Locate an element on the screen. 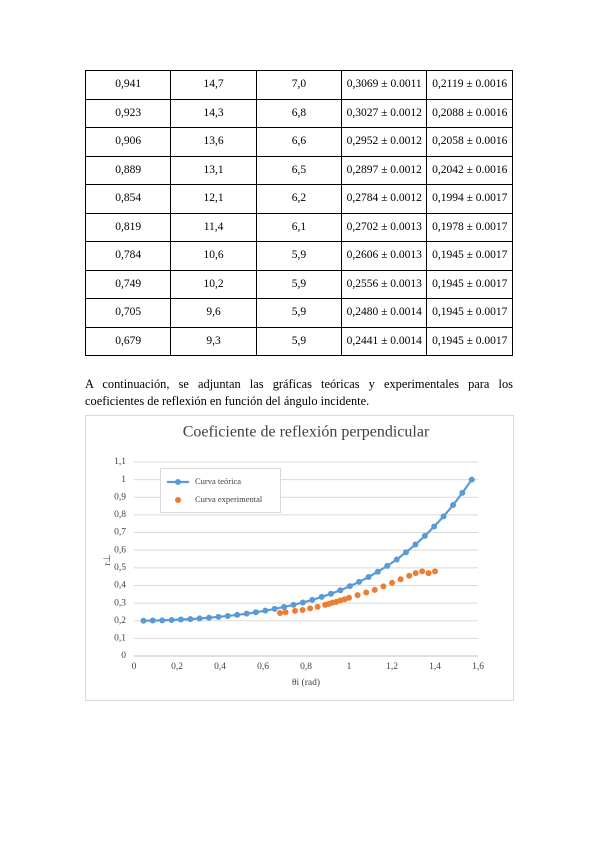 The width and height of the screenshot is (599, 848). x-tick-label: 0,2 is located at coordinates (177, 667).